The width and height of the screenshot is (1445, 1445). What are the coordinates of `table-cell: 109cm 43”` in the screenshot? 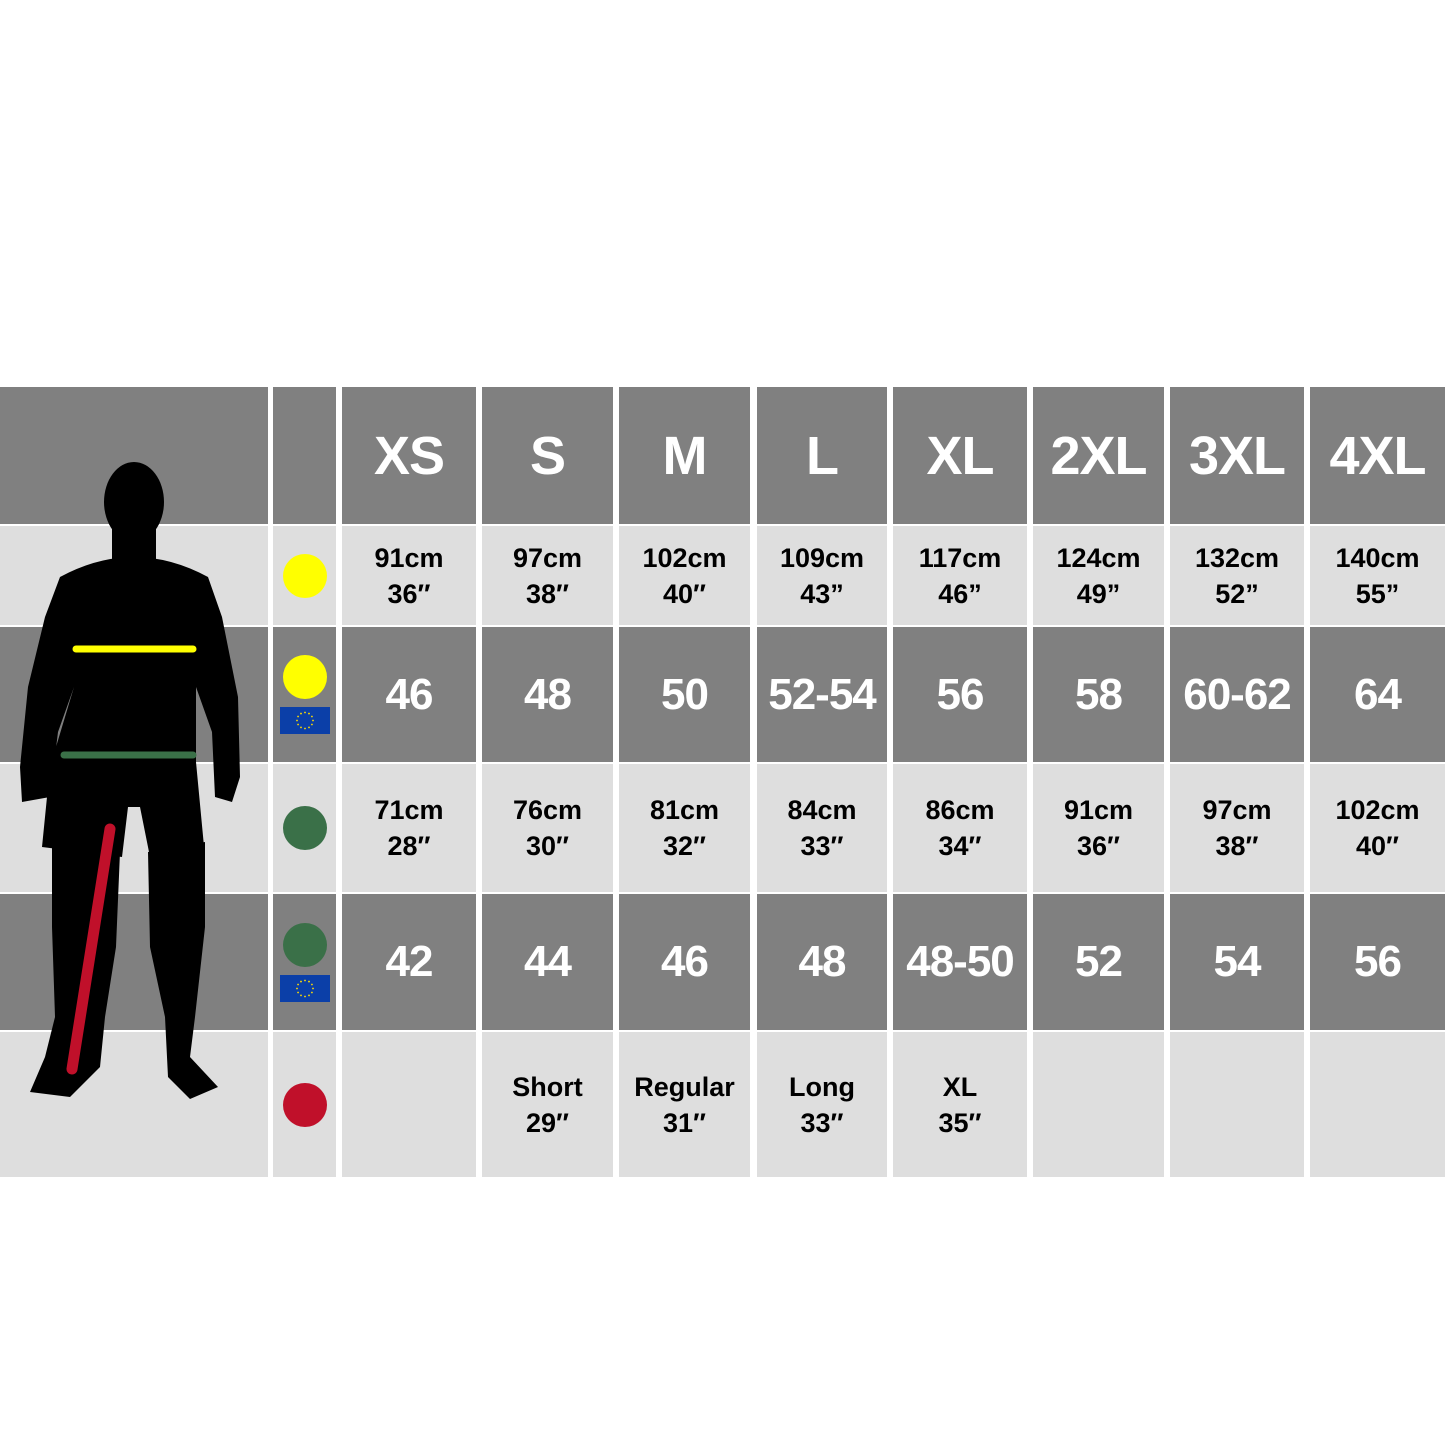 It's located at (822, 575).